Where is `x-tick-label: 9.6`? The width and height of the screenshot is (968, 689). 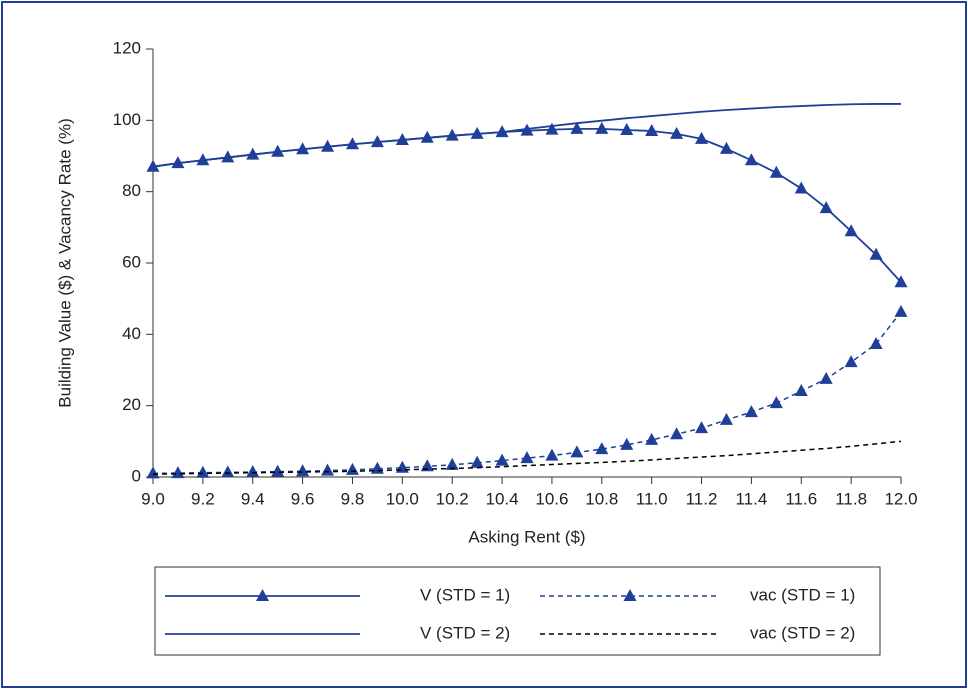 x-tick-label: 9.6 is located at coordinates (303, 498).